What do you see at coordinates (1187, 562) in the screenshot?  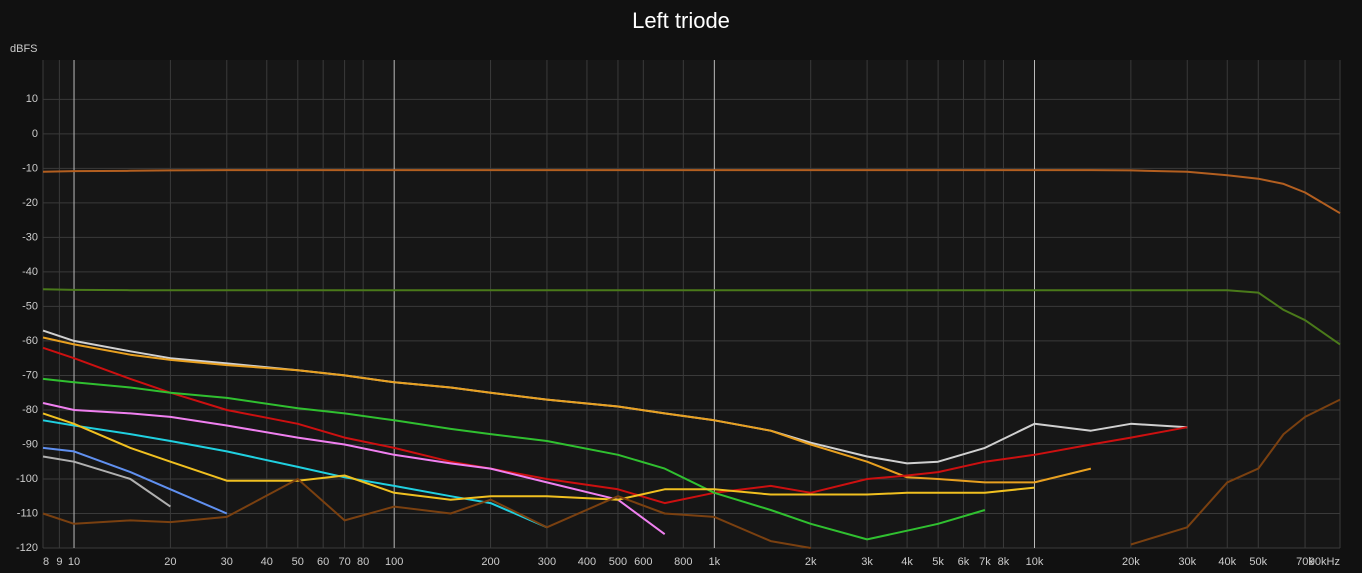 I see `x-tick-label: 30k` at bounding box center [1187, 562].